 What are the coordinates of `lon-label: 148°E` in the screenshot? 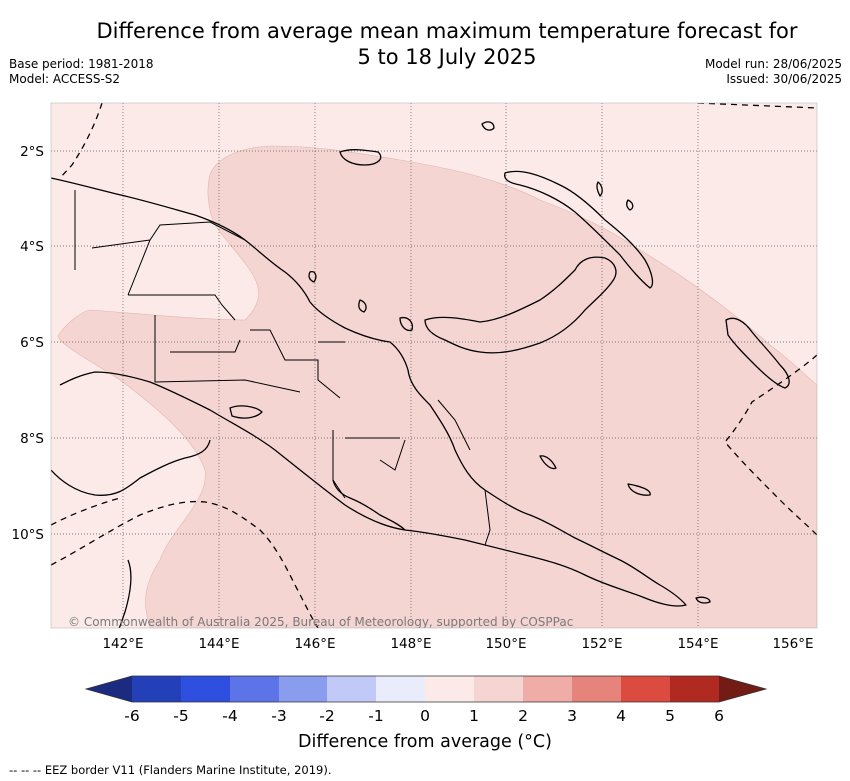 It's located at (410, 644).